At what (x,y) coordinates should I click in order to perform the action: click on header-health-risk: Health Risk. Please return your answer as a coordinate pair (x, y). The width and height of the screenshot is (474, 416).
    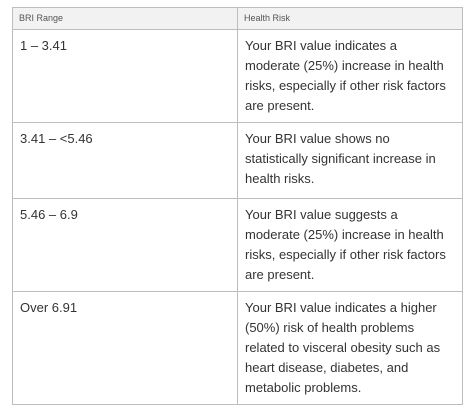
    Looking at the image, I should click on (350, 18).